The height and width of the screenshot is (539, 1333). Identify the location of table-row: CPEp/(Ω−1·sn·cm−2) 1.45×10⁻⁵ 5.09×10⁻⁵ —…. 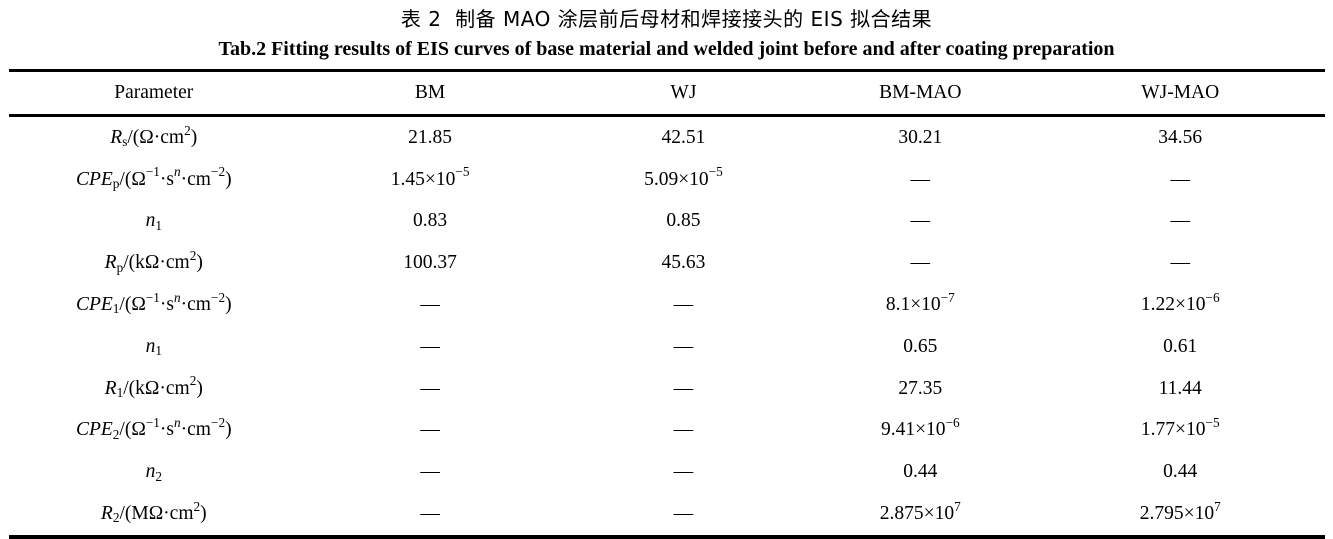
(667, 180).